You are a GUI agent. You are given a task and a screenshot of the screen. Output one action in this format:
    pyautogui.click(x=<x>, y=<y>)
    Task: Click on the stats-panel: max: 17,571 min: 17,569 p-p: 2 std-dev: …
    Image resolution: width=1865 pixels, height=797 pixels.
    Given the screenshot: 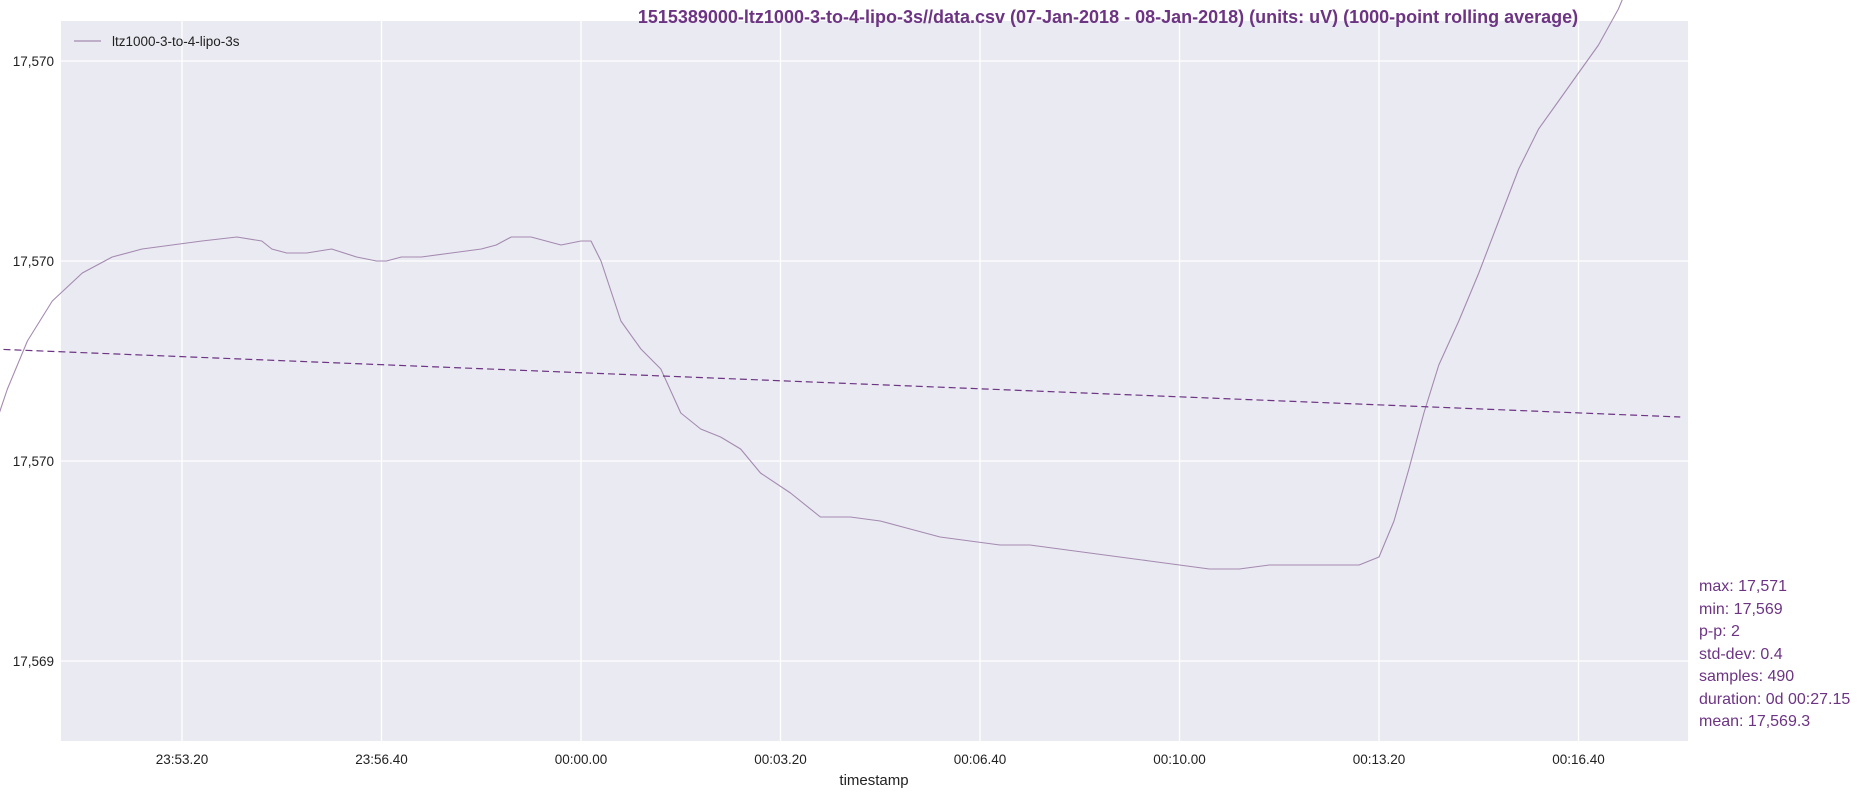 What is the action you would take?
    pyautogui.click(x=1774, y=655)
    